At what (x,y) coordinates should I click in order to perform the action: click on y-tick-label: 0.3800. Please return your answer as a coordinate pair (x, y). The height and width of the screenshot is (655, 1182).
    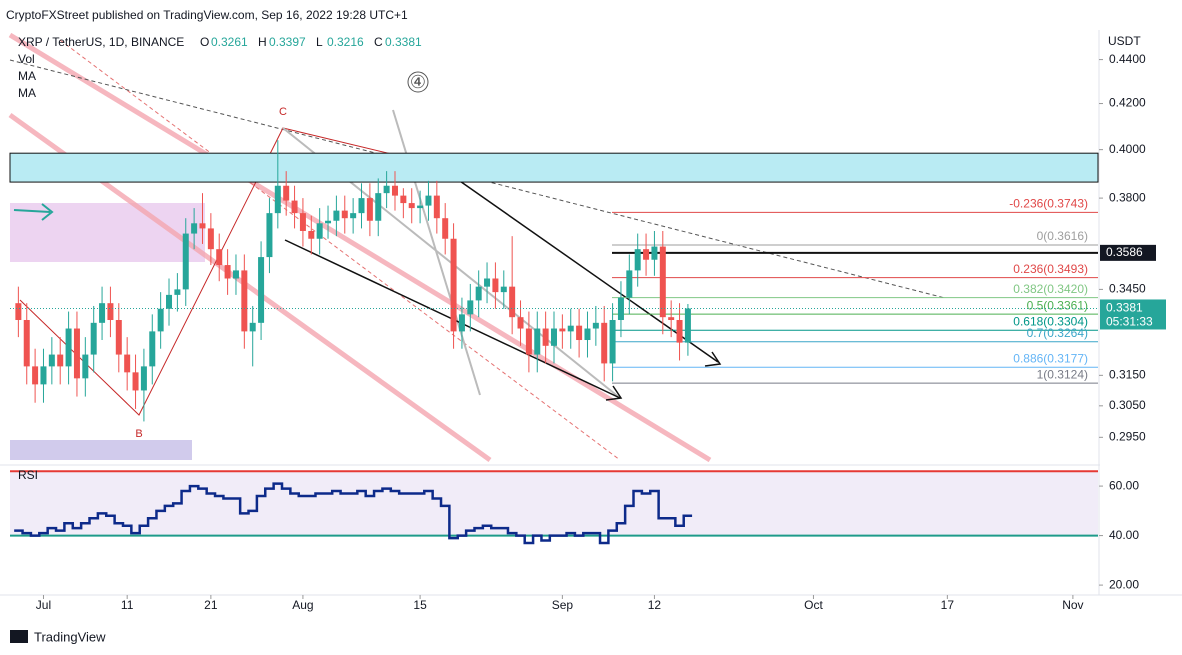
    Looking at the image, I should click on (1127, 197).